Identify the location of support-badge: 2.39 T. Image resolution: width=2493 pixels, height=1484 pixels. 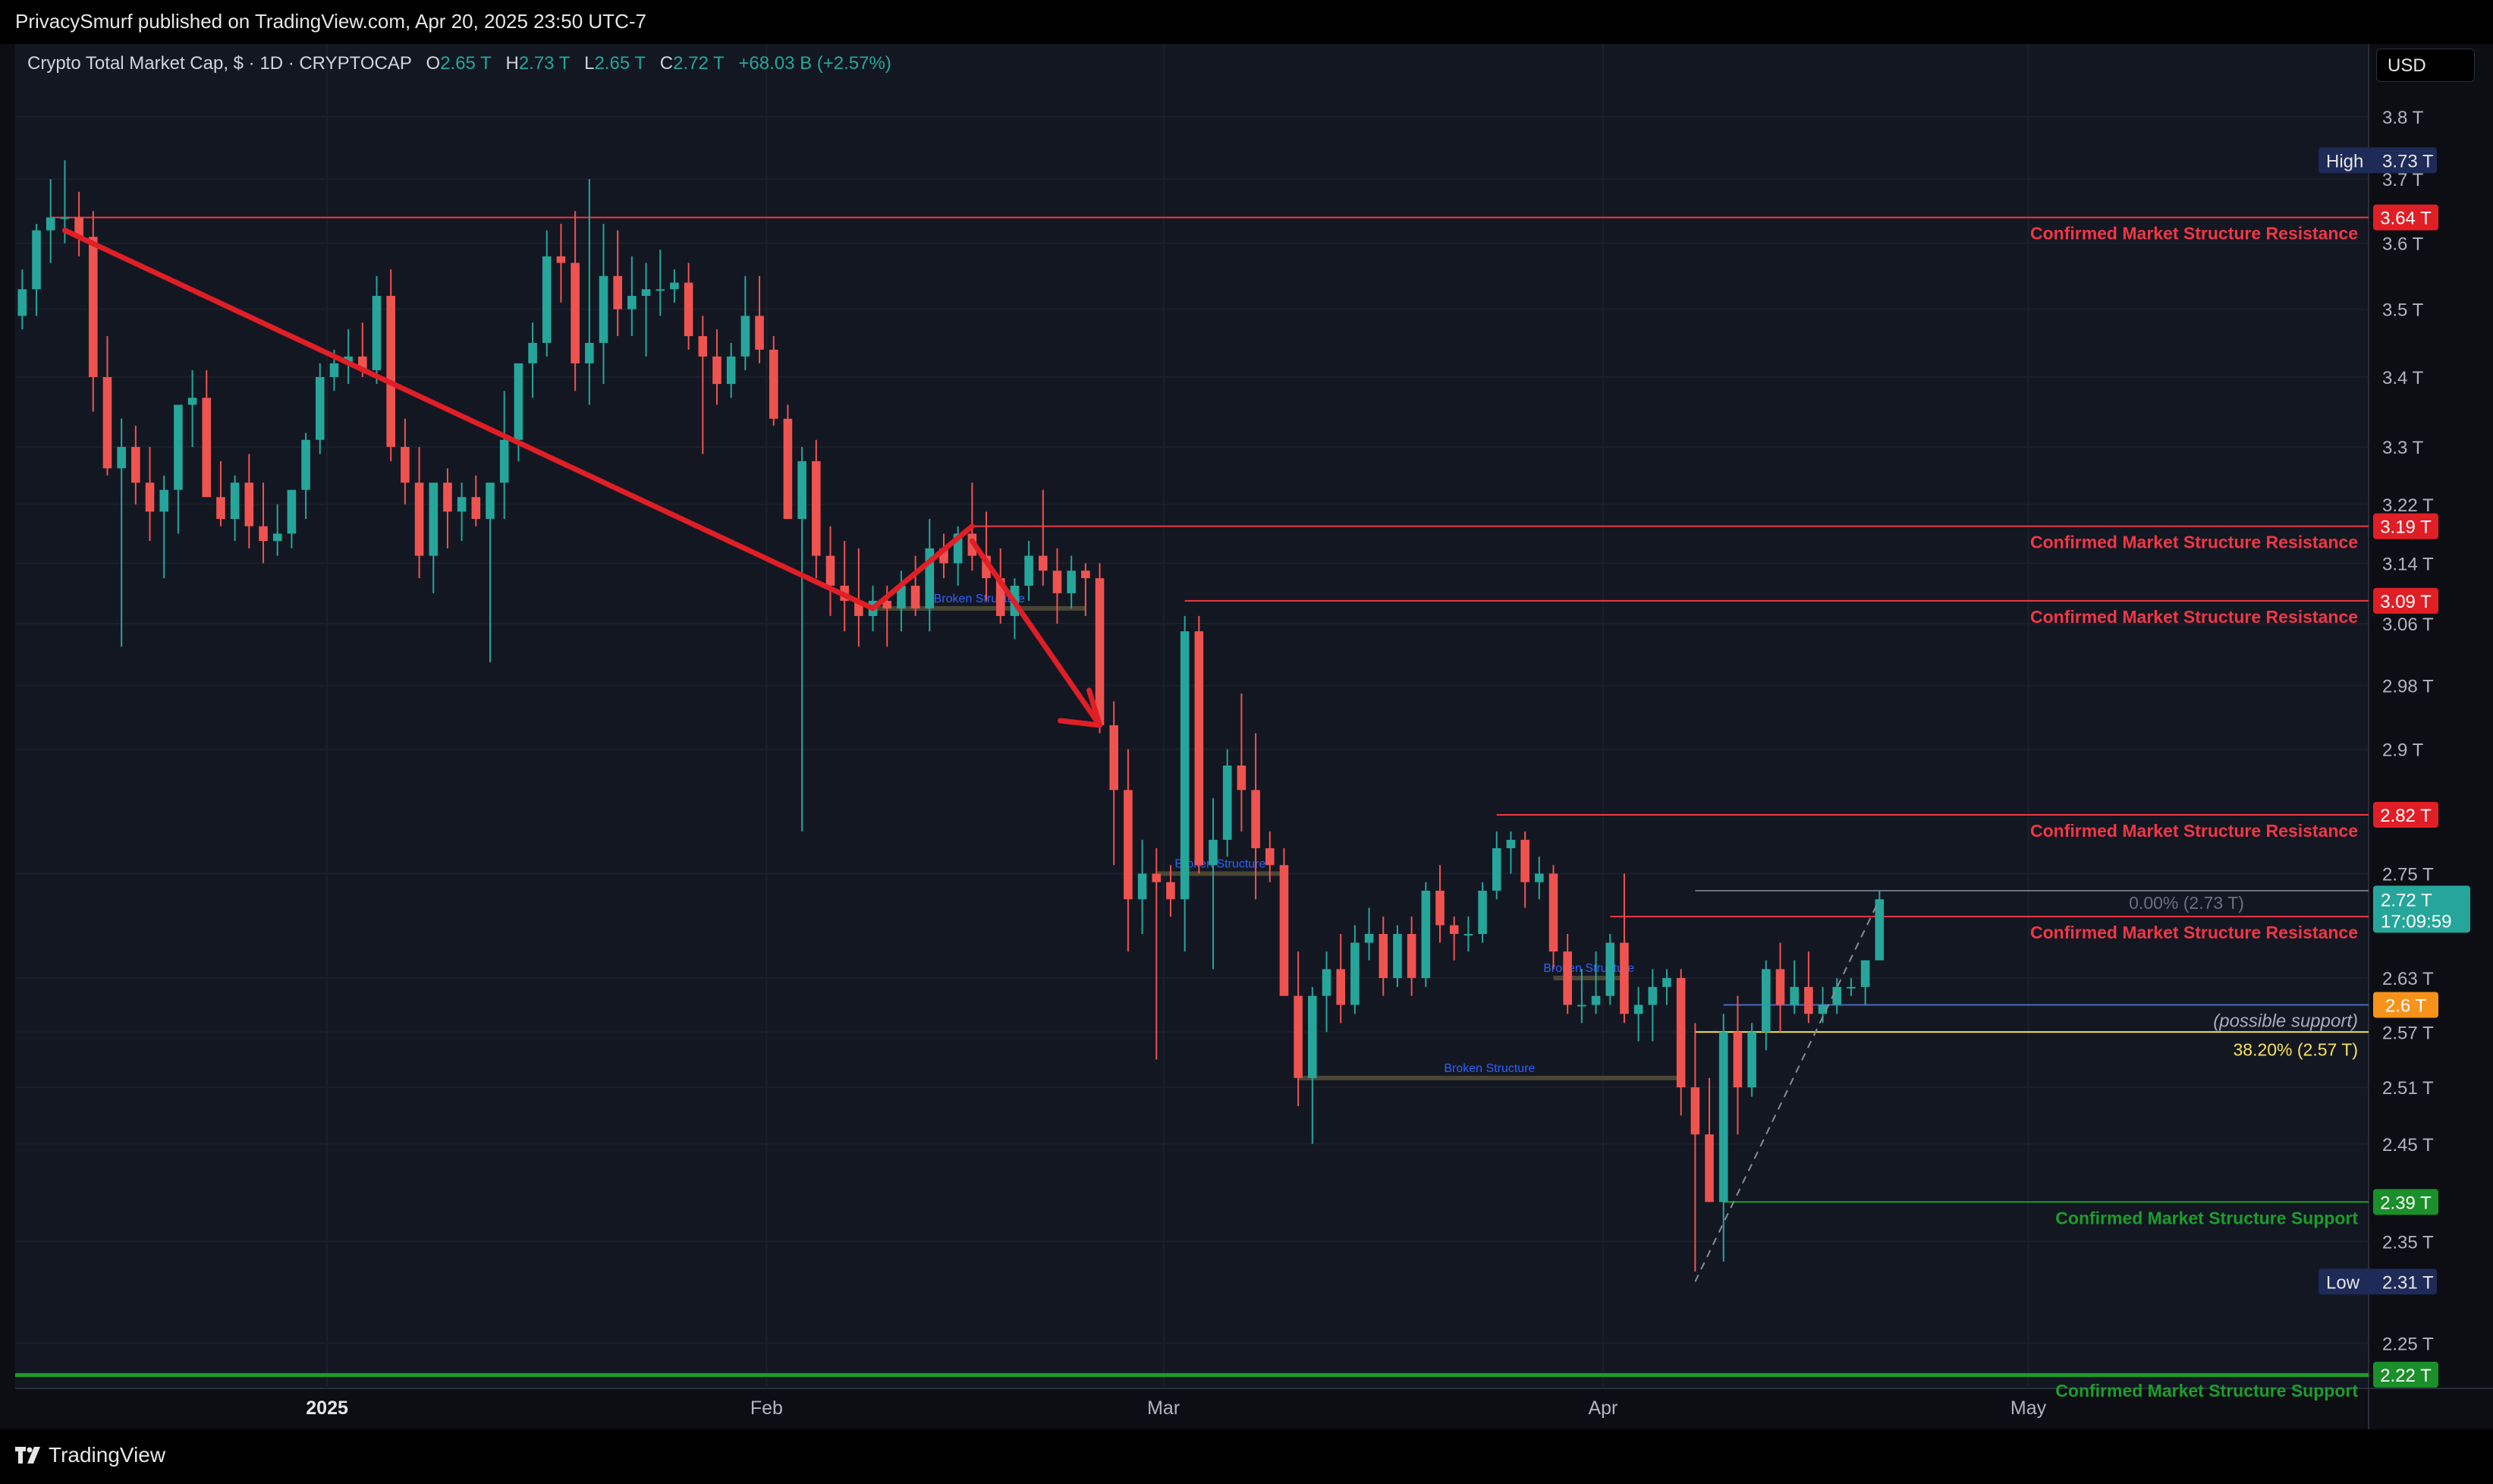
(2406, 1203).